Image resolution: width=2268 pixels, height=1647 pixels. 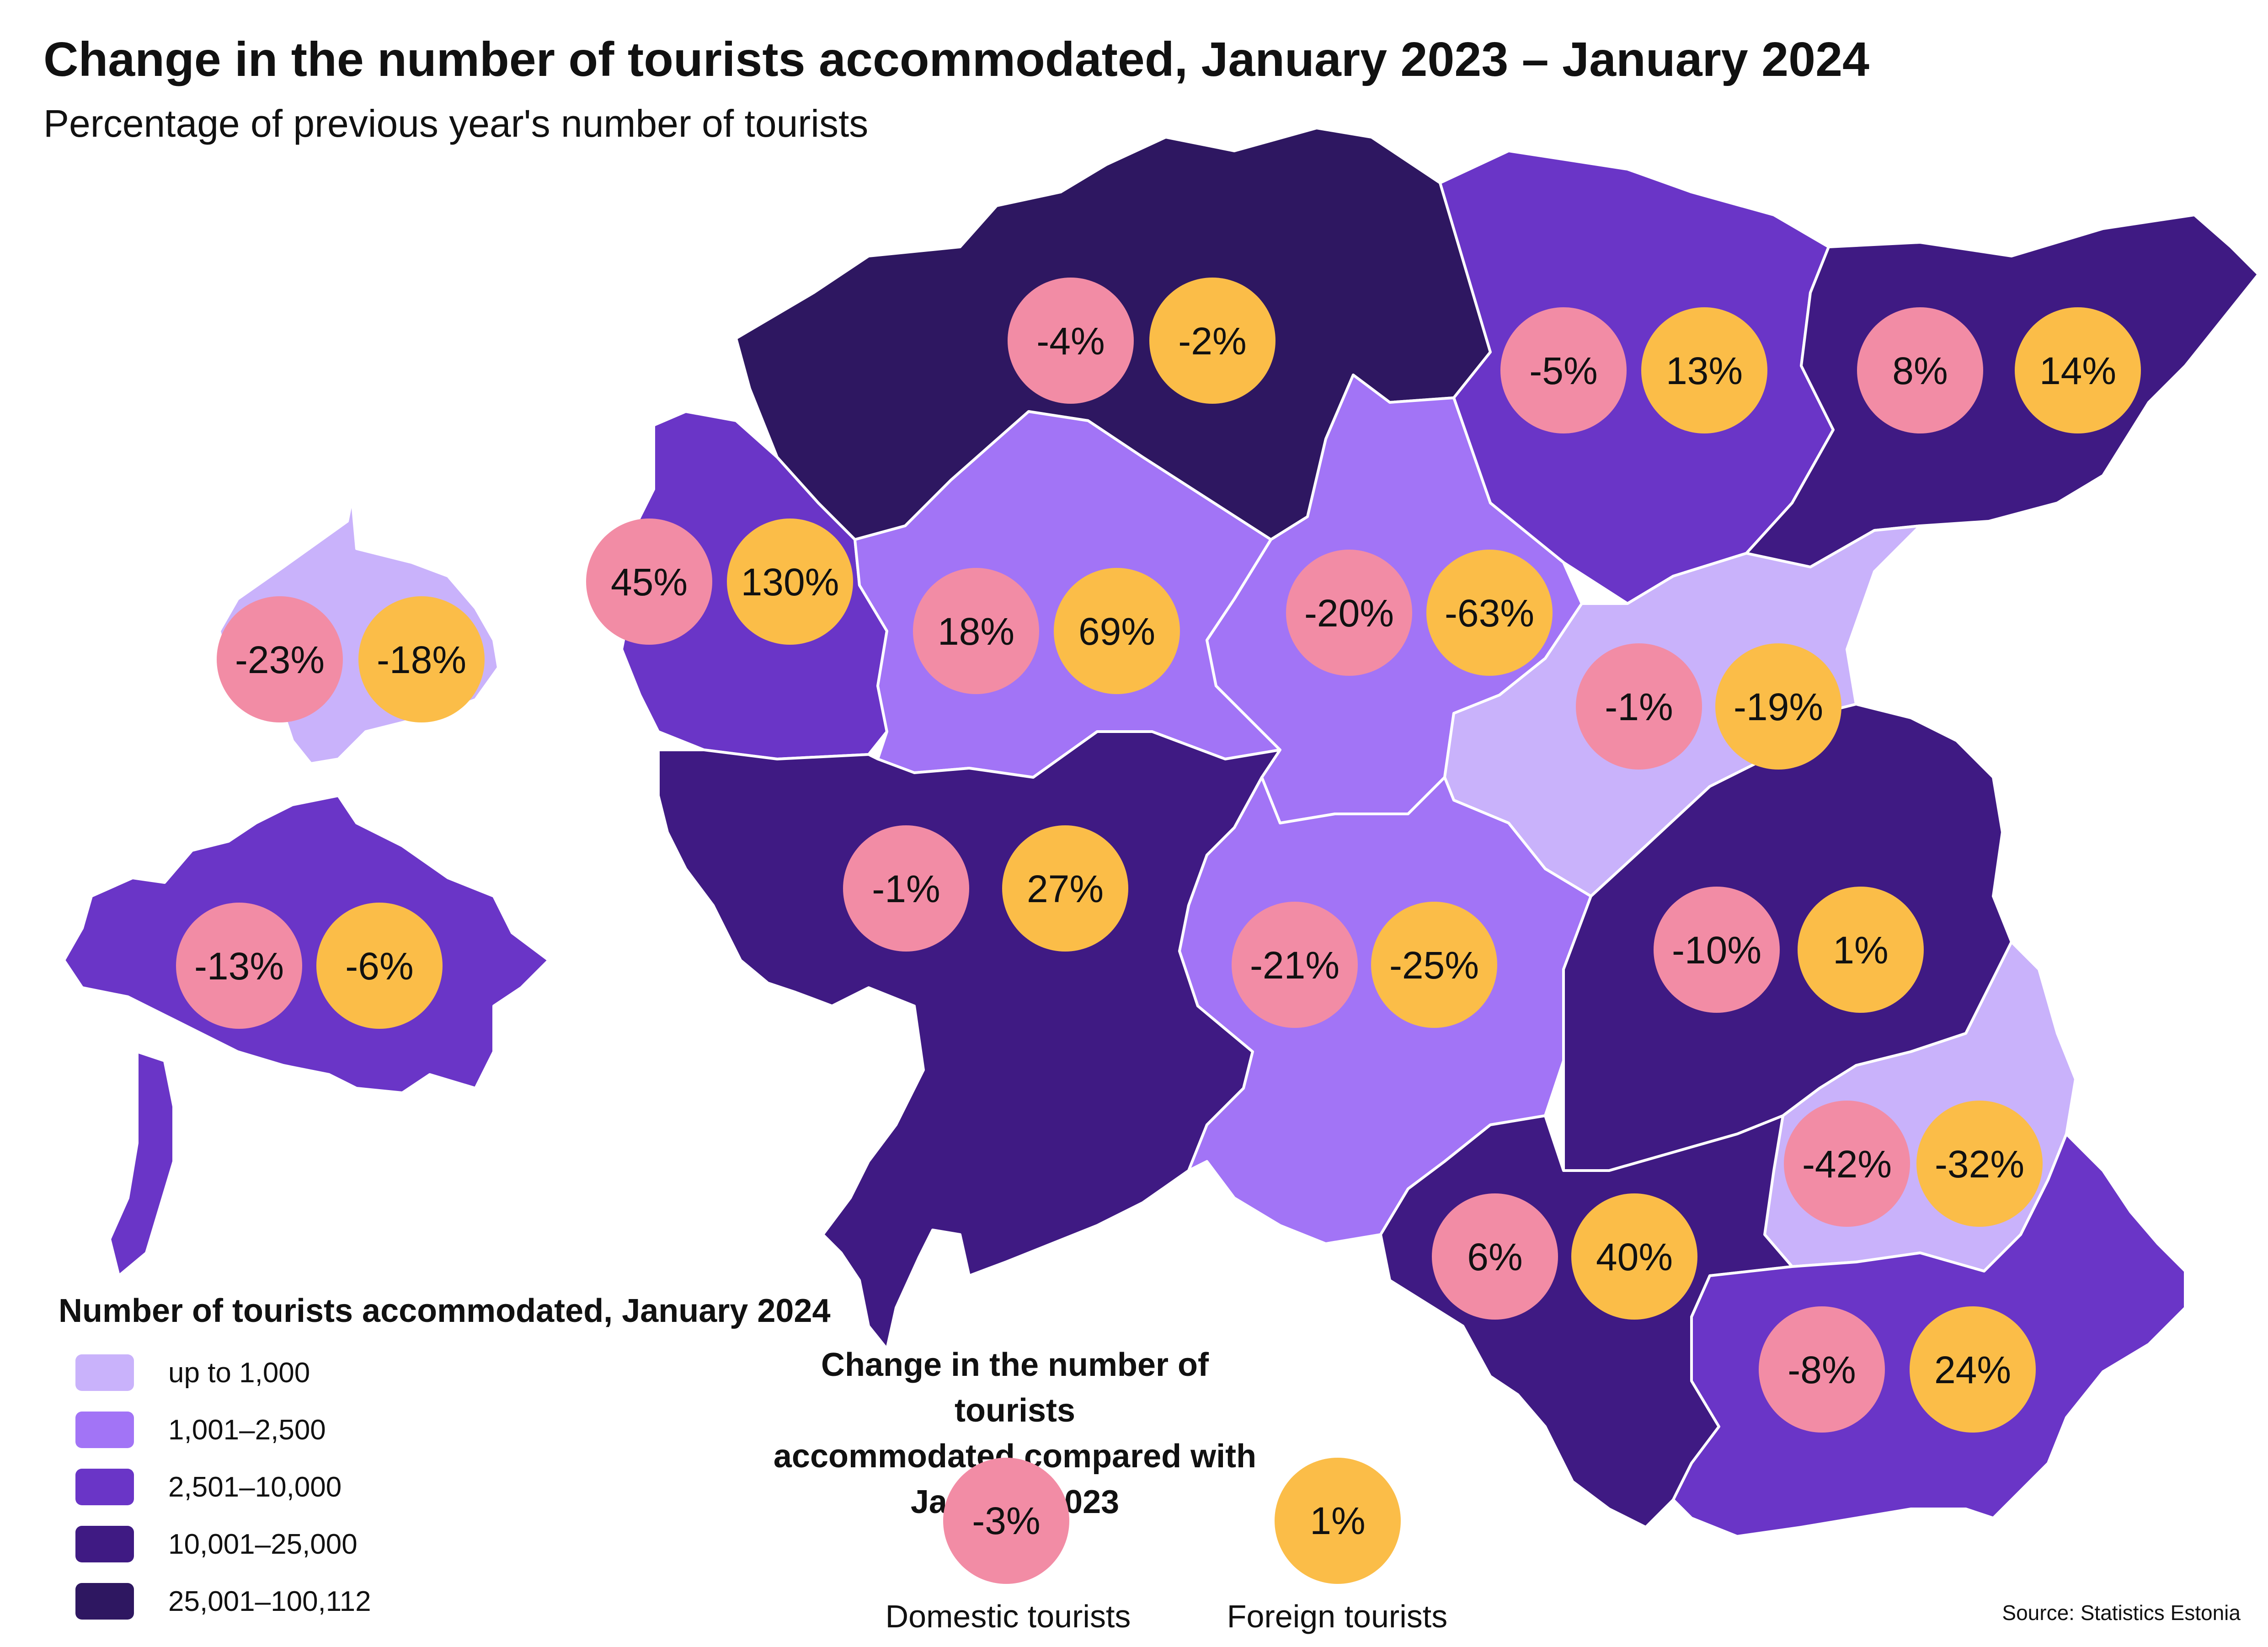 I want to click on saare-foreign-value: -6%, so click(x=379, y=966).